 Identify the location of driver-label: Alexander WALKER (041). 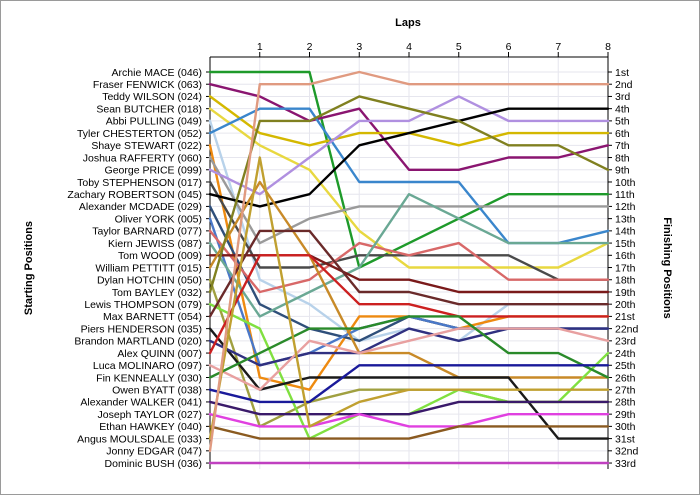
(141, 403).